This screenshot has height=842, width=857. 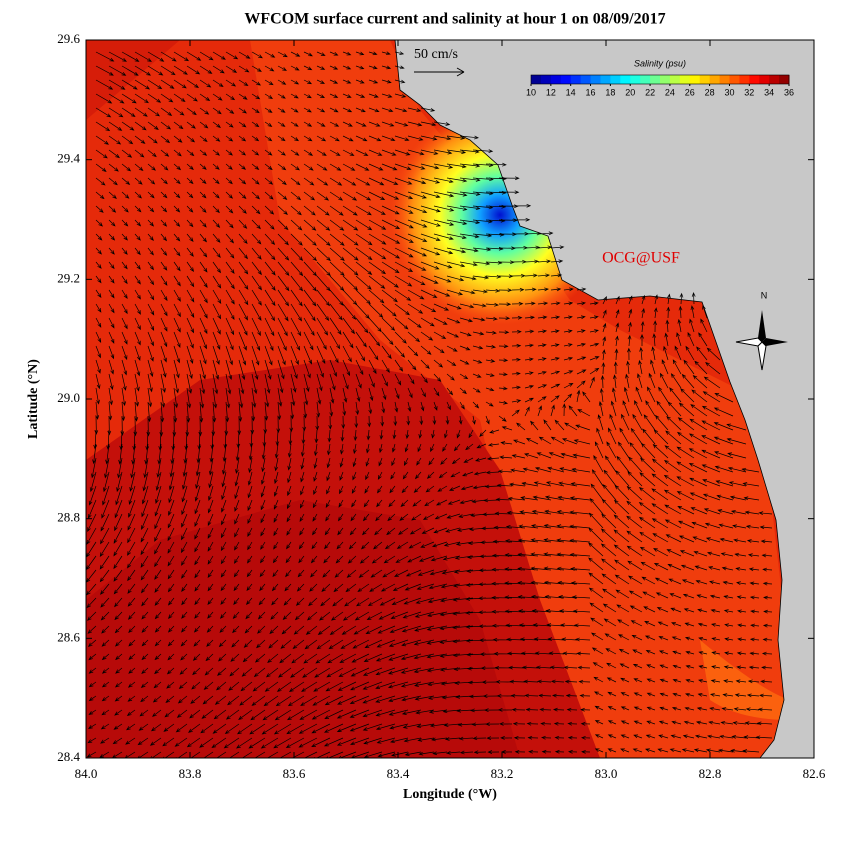 What do you see at coordinates (294, 773) in the screenshot?
I see `x-tick-label: 83.6` at bounding box center [294, 773].